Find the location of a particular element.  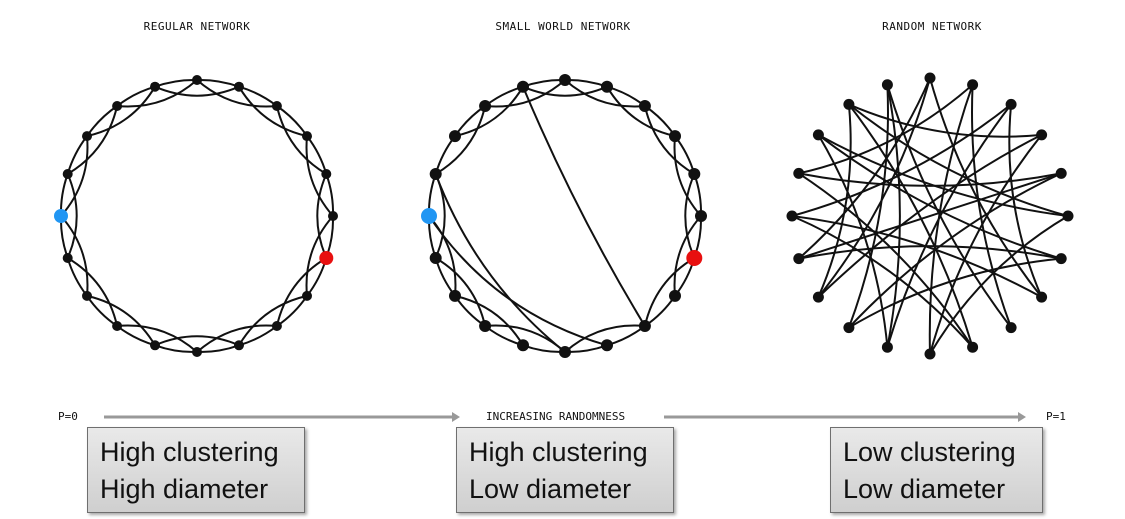

random-network-graph is located at coordinates (930, 216).